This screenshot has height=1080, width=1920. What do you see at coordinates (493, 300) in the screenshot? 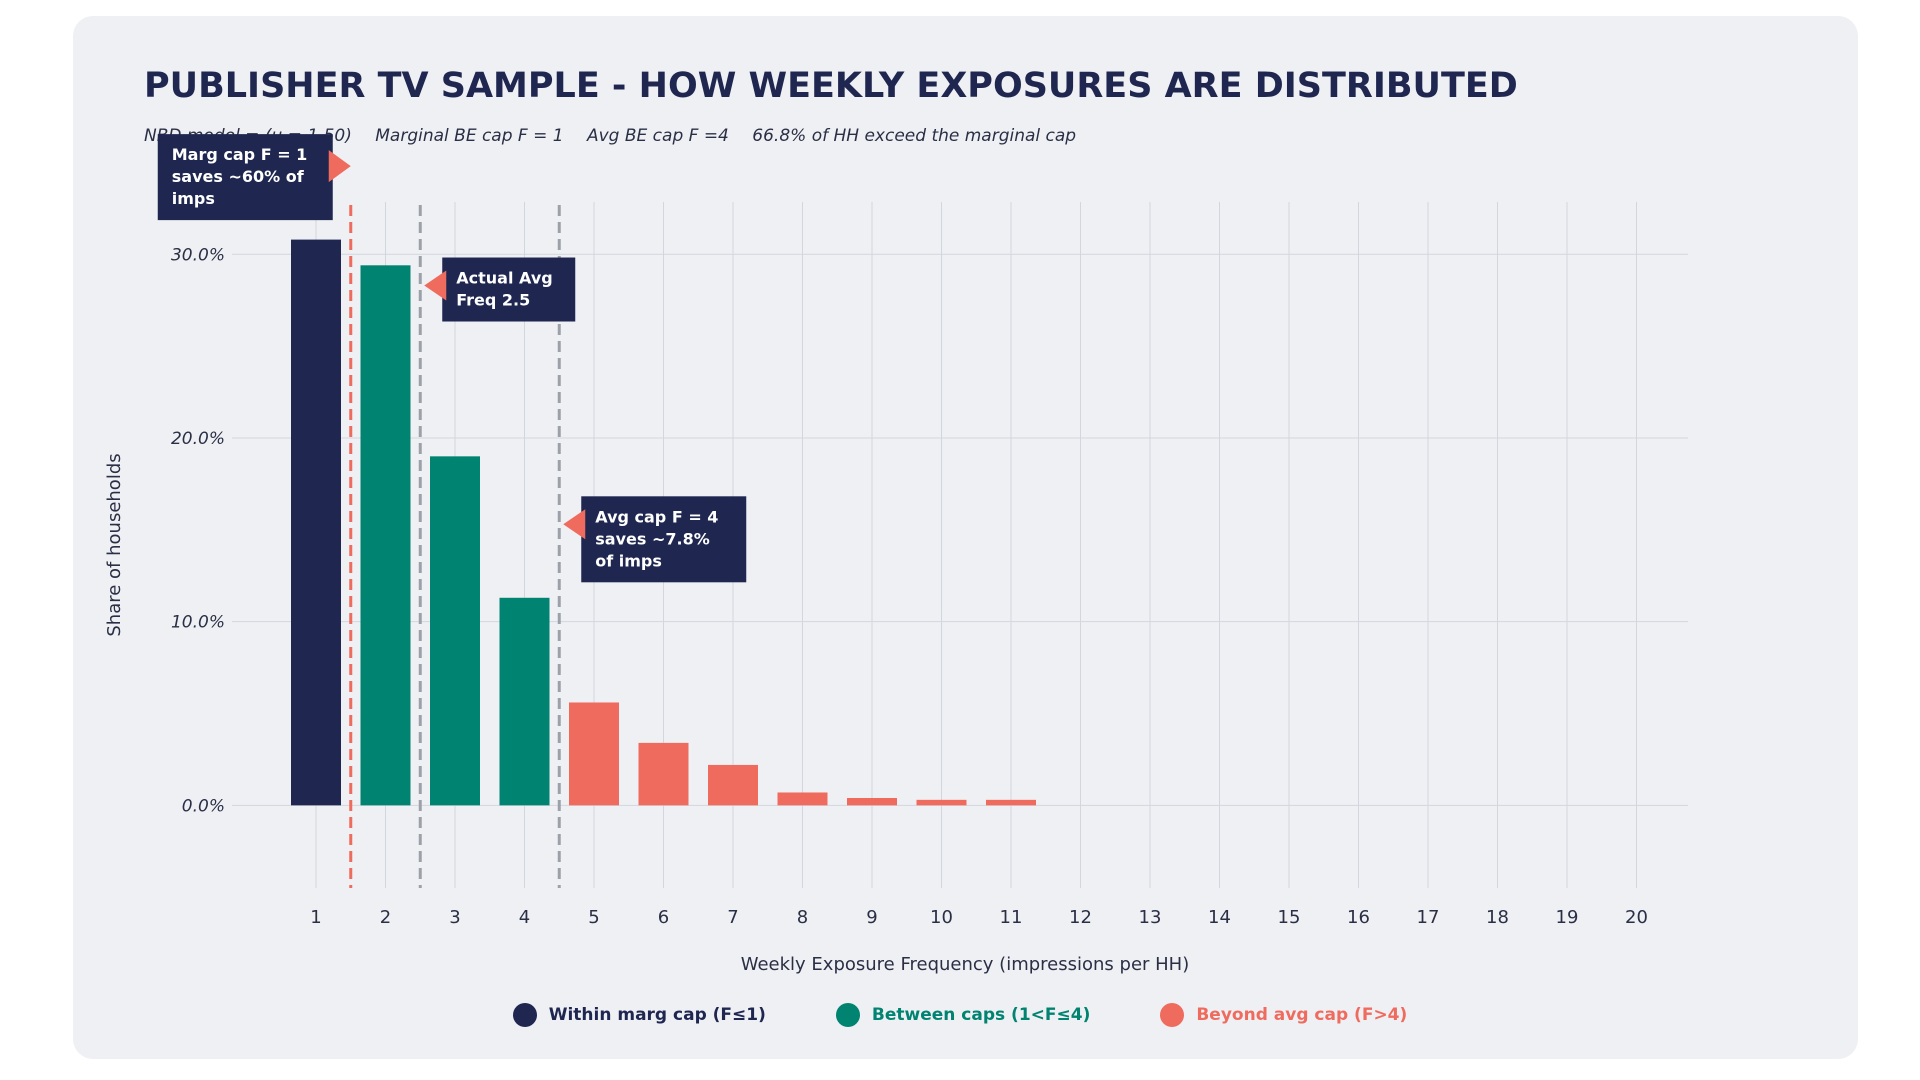
I see `annotation-actual-avg-text-line: Freq 2.5` at bounding box center [493, 300].